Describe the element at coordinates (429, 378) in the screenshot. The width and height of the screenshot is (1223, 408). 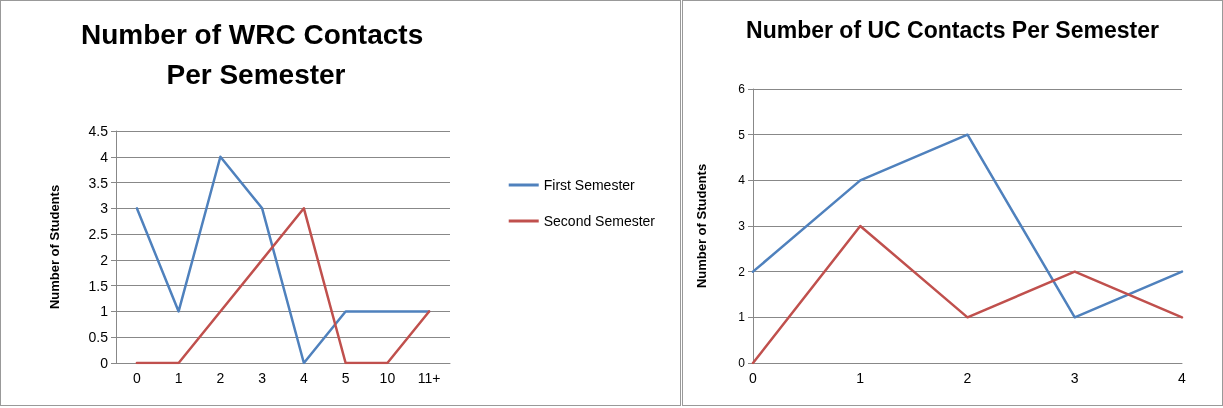
I see `x-tick-label: 11+` at that location.